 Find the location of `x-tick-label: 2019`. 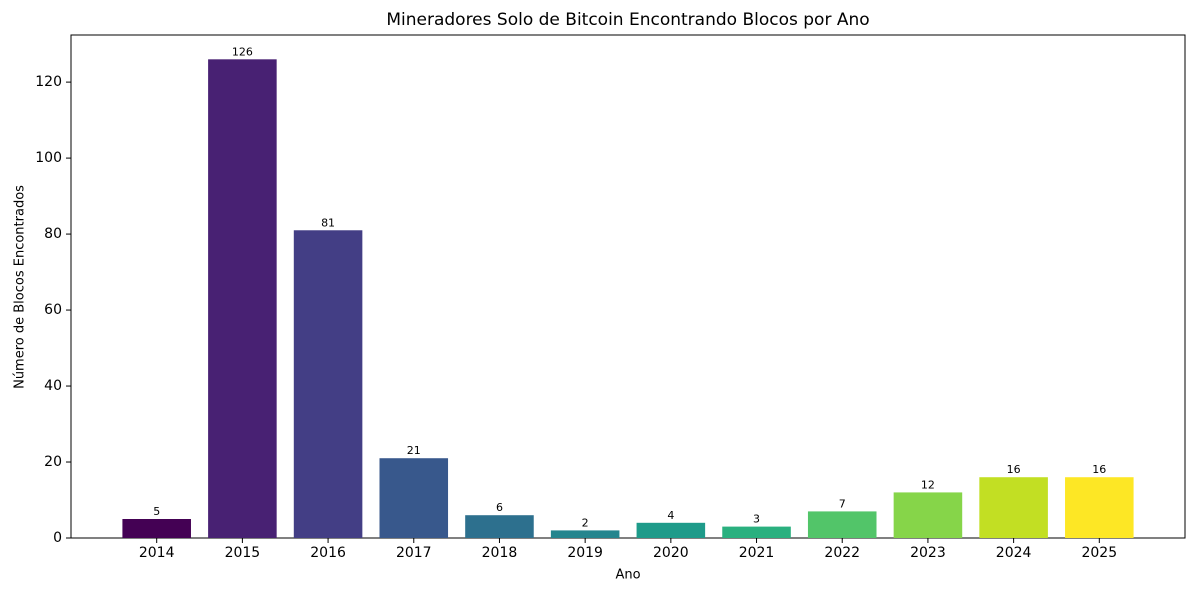

x-tick-label: 2019 is located at coordinates (585, 553).